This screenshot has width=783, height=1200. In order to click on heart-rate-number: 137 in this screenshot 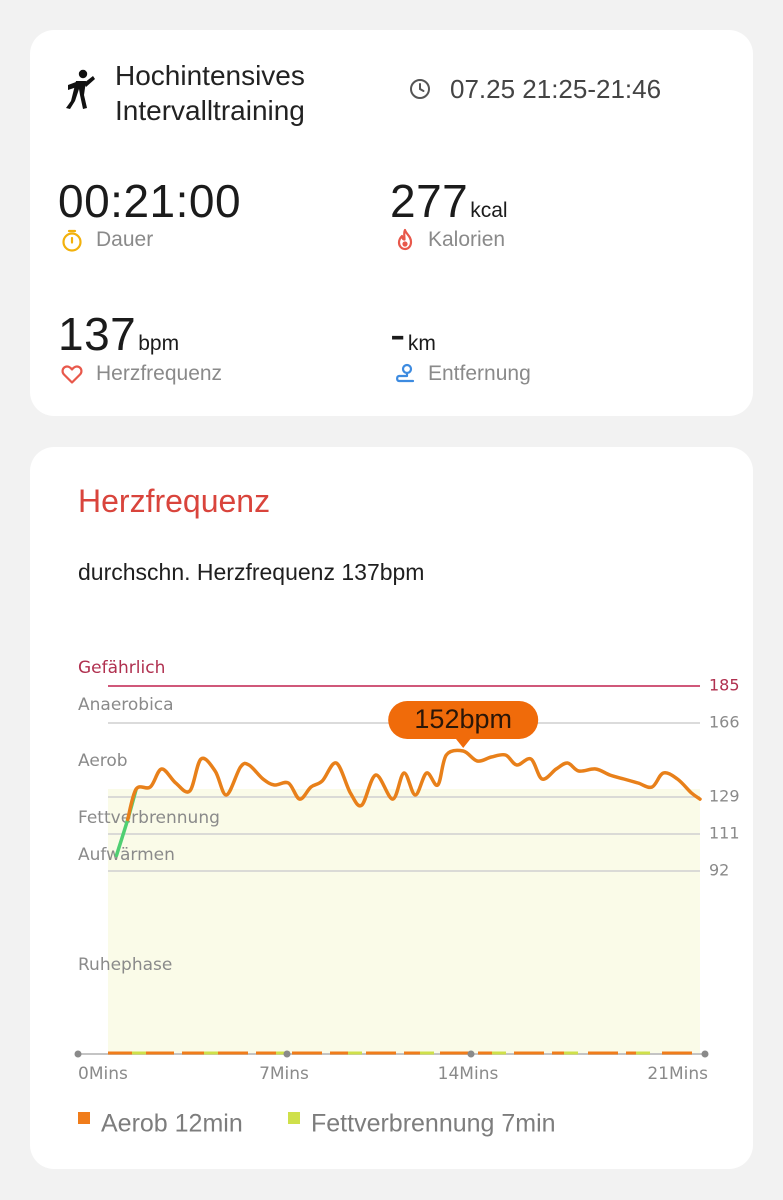, I will do `click(97, 334)`.